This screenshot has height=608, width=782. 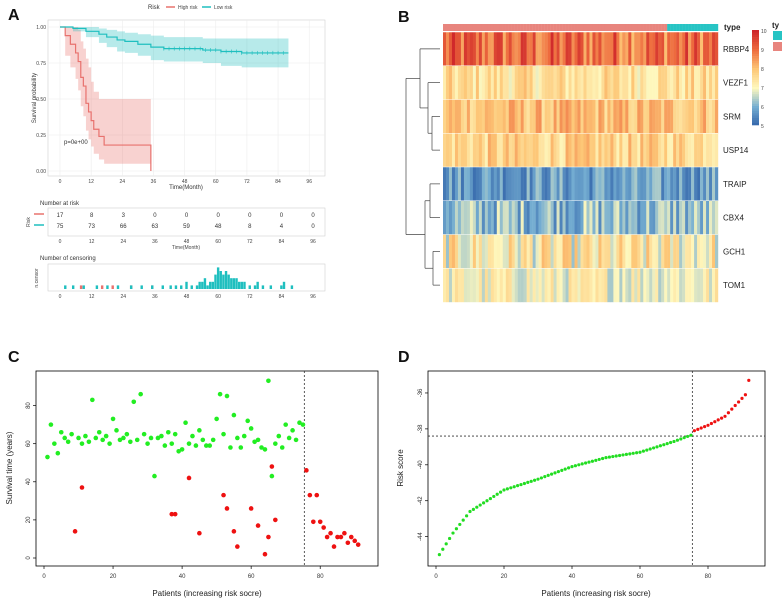 I want to click on risk-x-tick: 96, so click(x=313, y=242).